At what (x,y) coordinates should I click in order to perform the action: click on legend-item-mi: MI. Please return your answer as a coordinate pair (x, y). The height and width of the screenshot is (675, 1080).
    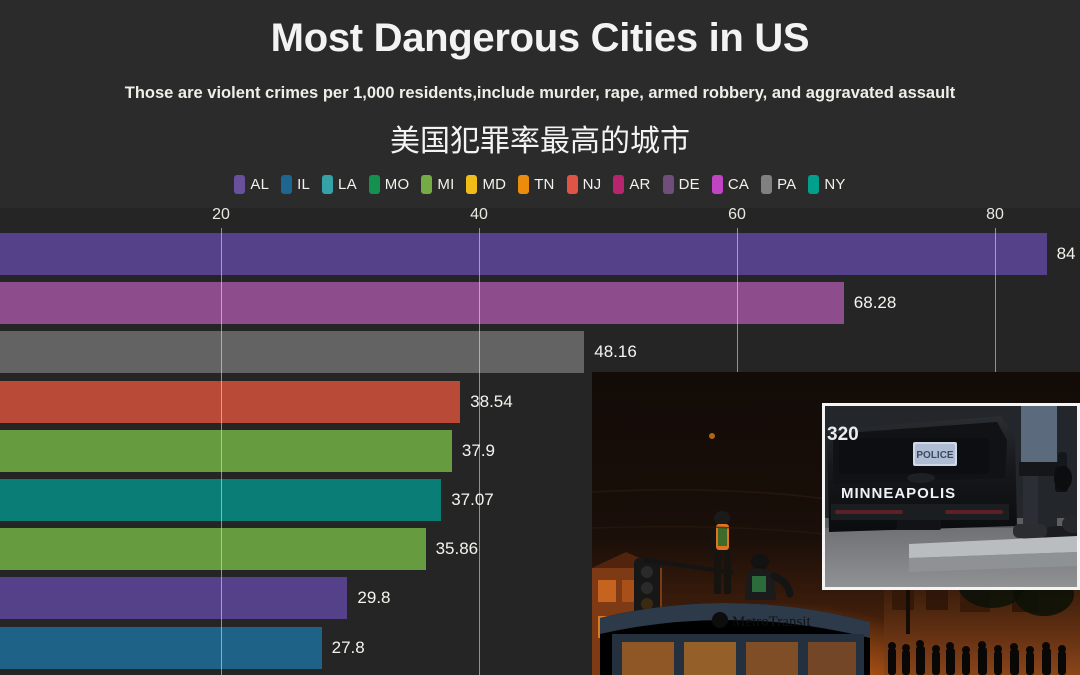
    Looking at the image, I should click on (437, 184).